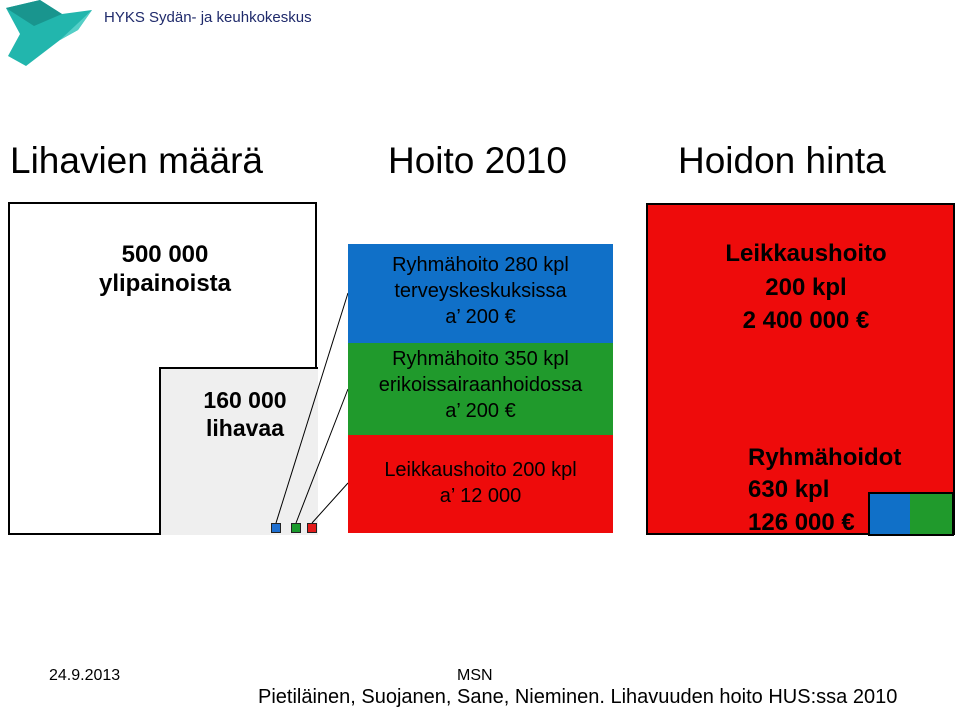 The height and width of the screenshot is (712, 960). I want to click on block-line: Ryhmähoito 350 kpl, so click(480, 359).